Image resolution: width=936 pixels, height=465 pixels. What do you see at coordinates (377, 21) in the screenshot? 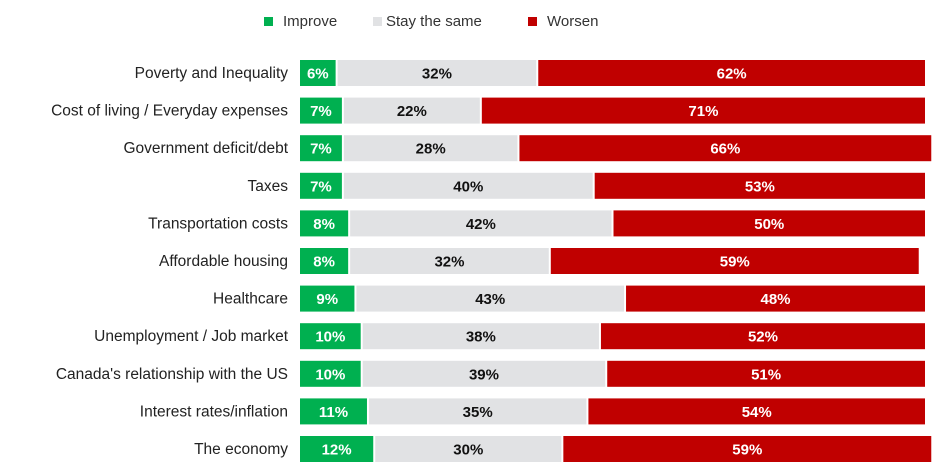
I see `legend-swatch-stay` at bounding box center [377, 21].